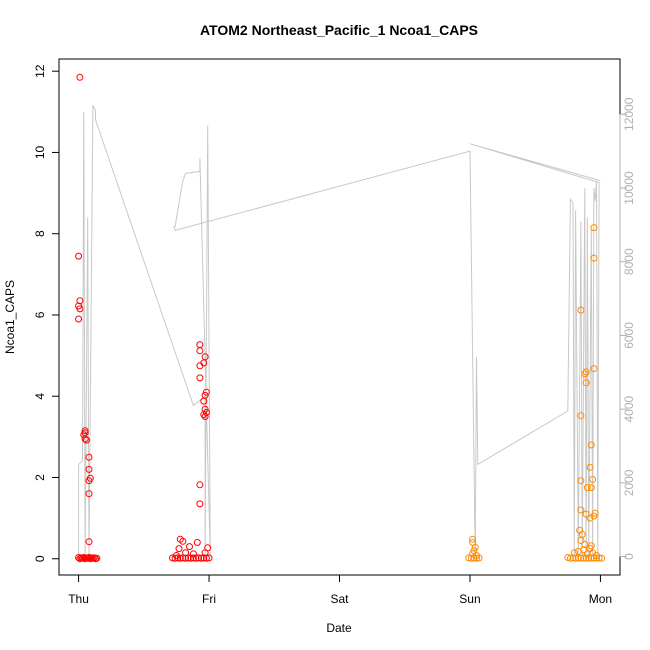 The width and height of the screenshot is (650, 650). Describe the element at coordinates (339, 599) in the screenshot. I see `x-tick-label: Sat` at that location.